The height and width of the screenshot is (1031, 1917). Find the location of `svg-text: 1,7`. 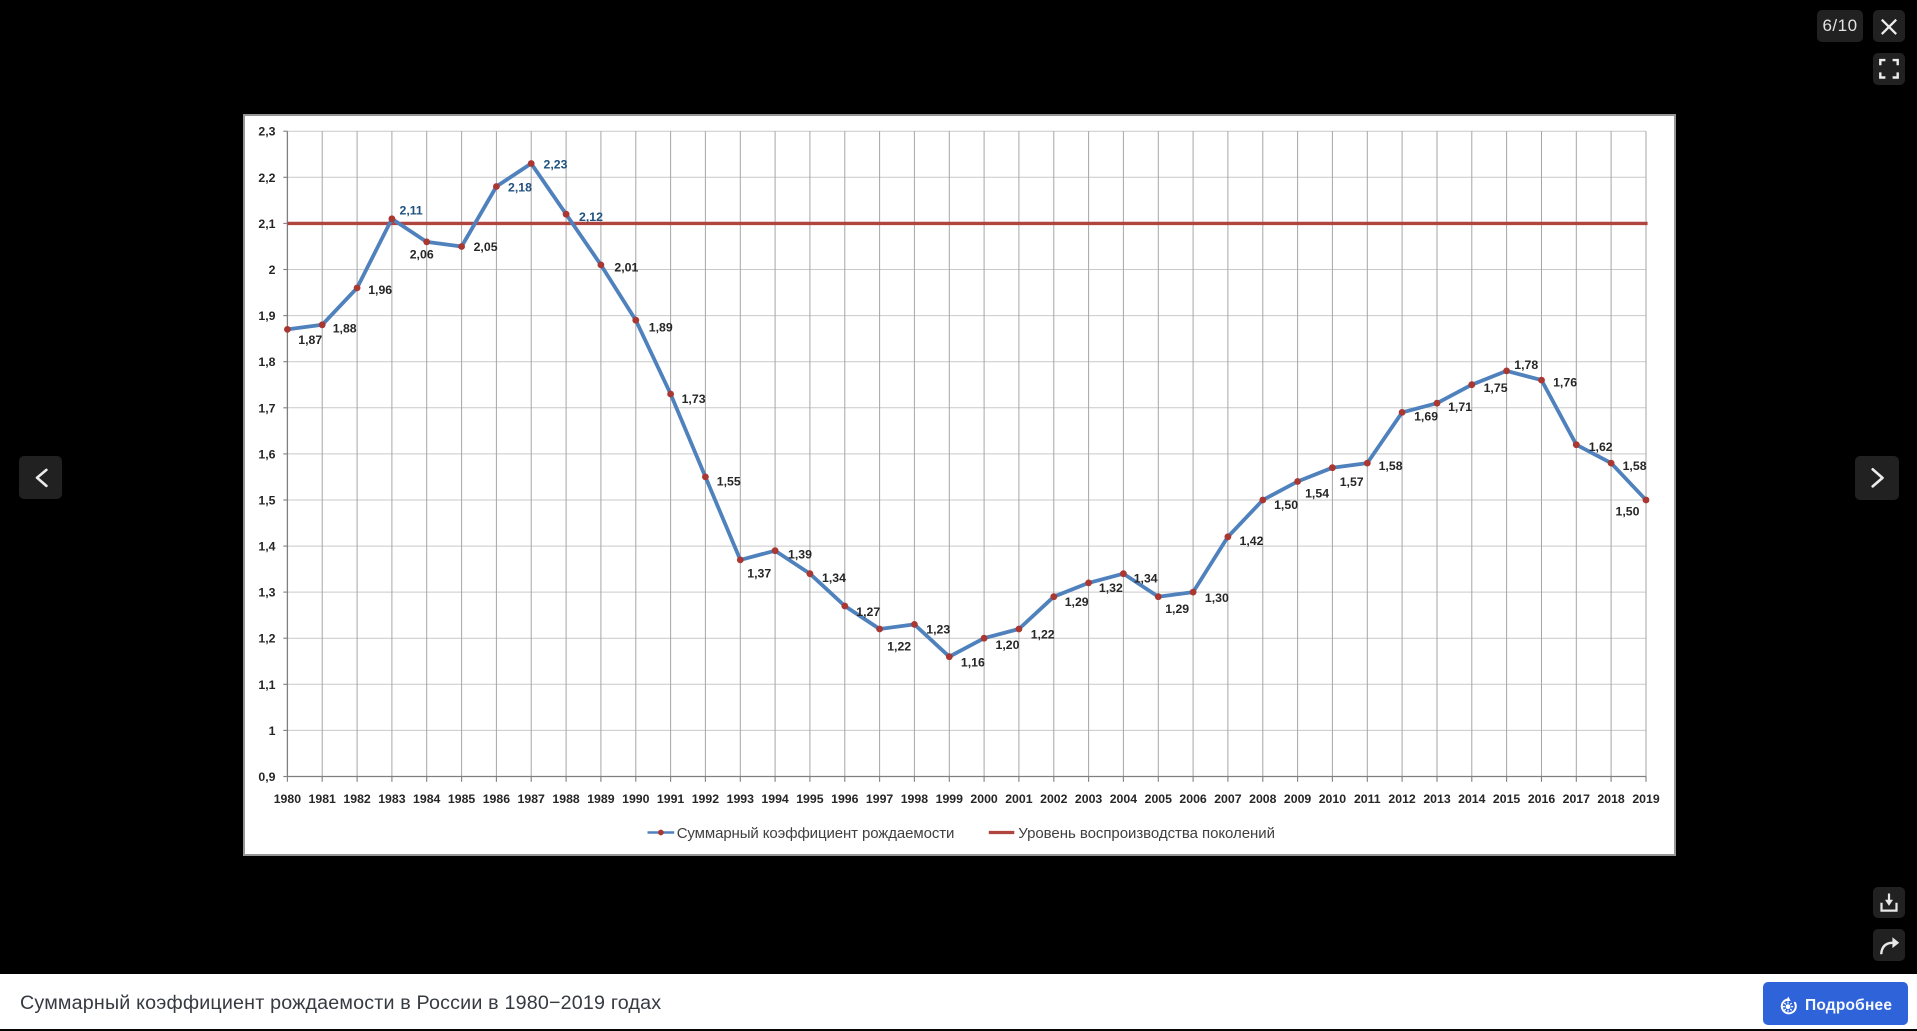

svg-text: 1,7 is located at coordinates (266, 408).